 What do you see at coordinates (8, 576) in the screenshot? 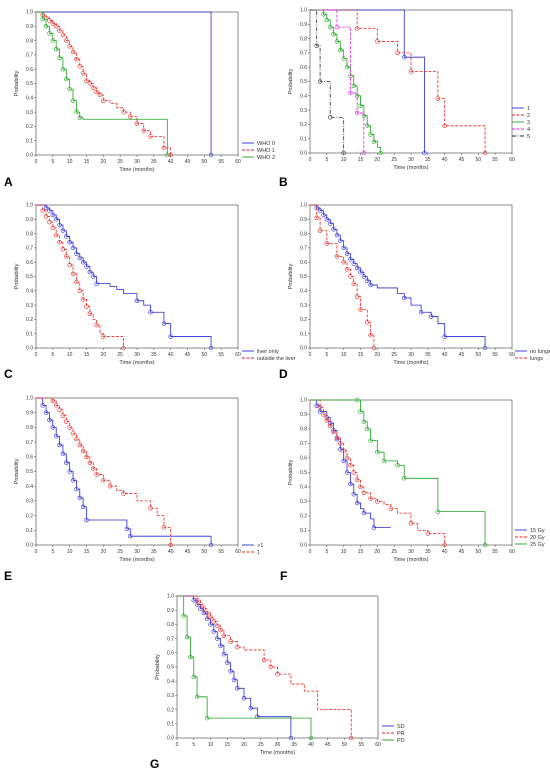
I see `panel-label: E` at bounding box center [8, 576].